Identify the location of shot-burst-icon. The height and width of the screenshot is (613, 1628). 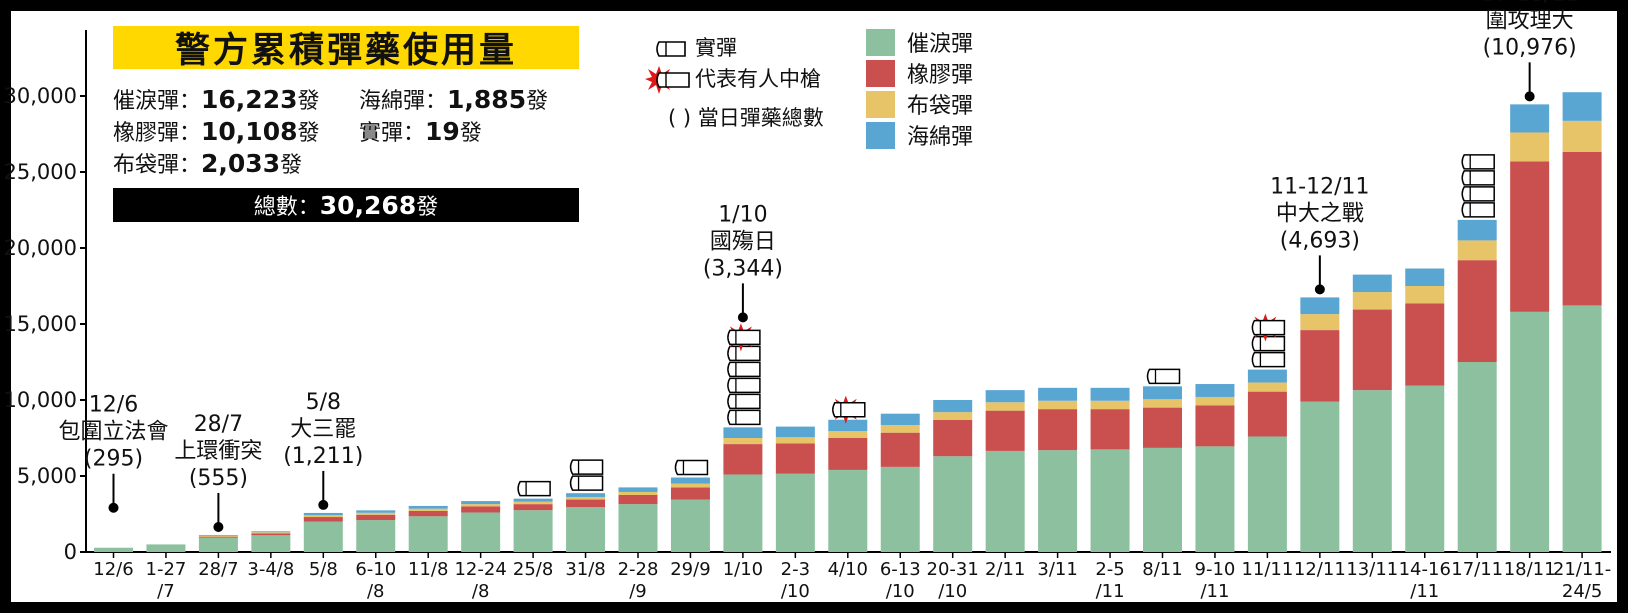
(667, 80).